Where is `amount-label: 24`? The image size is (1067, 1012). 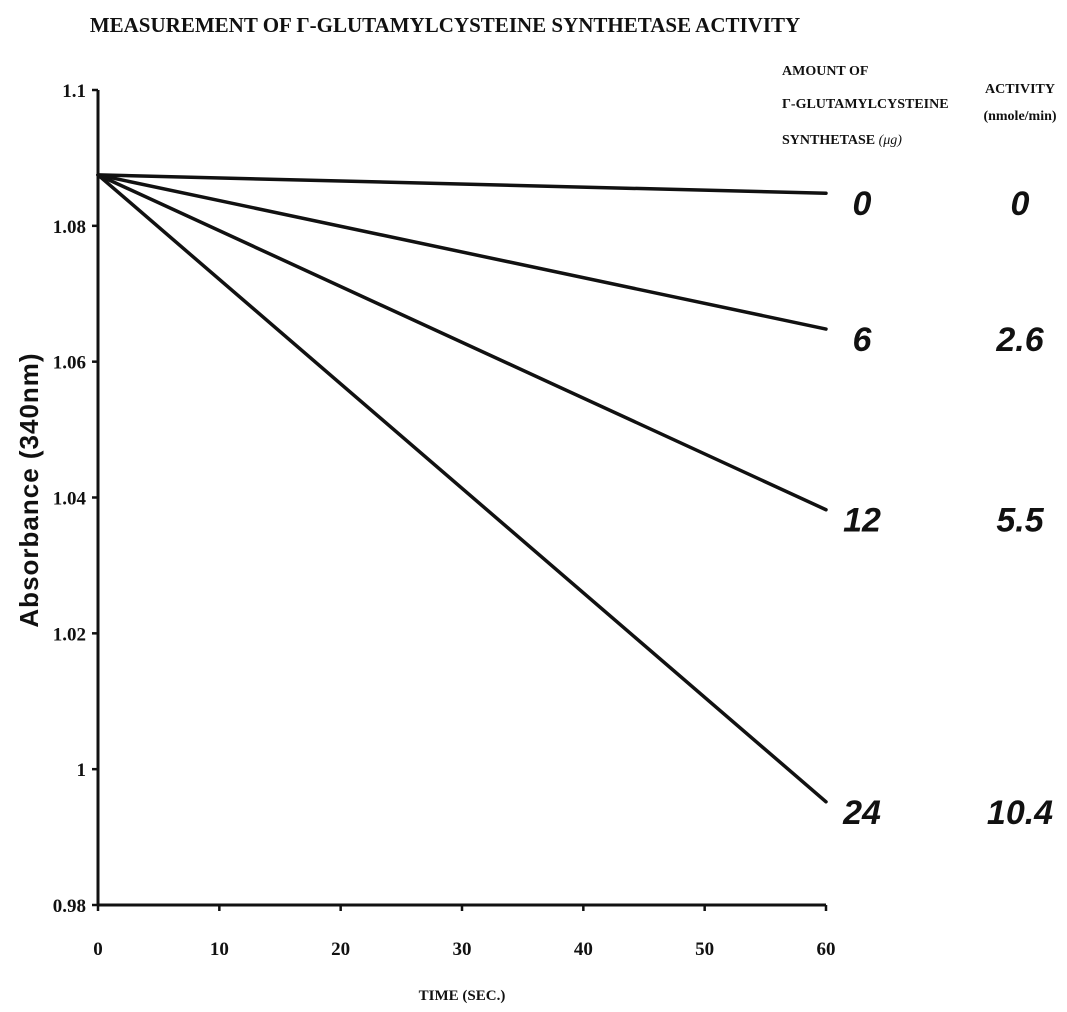
amount-label: 24 is located at coordinates (861, 813).